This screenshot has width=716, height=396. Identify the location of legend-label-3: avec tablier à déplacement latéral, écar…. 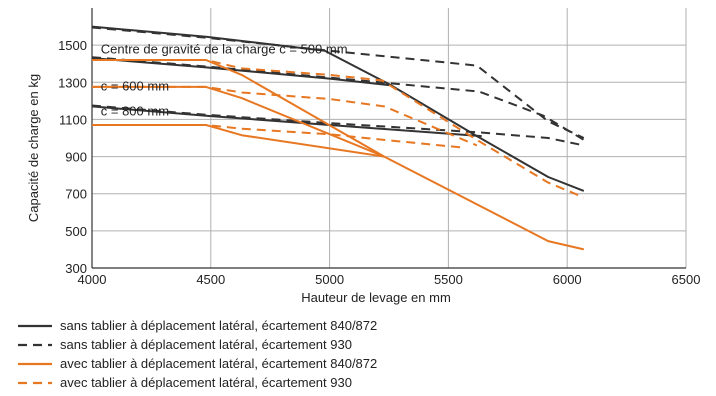
(218, 363).